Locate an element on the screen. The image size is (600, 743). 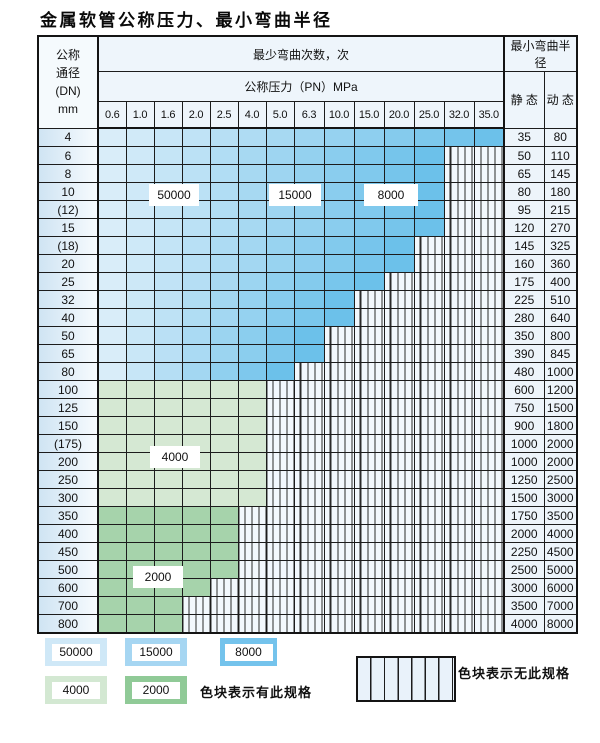
table-row: 500 2500 5000 is located at coordinates (307, 569).